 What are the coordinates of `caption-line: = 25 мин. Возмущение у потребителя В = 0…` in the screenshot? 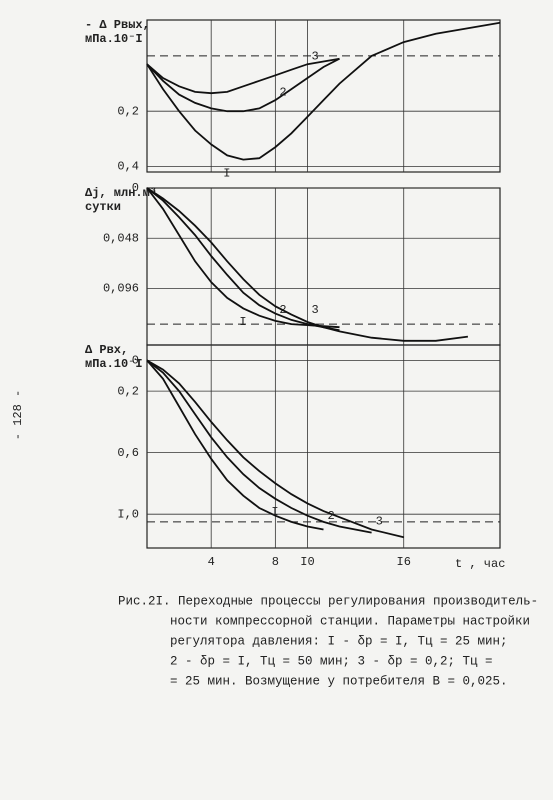 It's located at (339, 681).